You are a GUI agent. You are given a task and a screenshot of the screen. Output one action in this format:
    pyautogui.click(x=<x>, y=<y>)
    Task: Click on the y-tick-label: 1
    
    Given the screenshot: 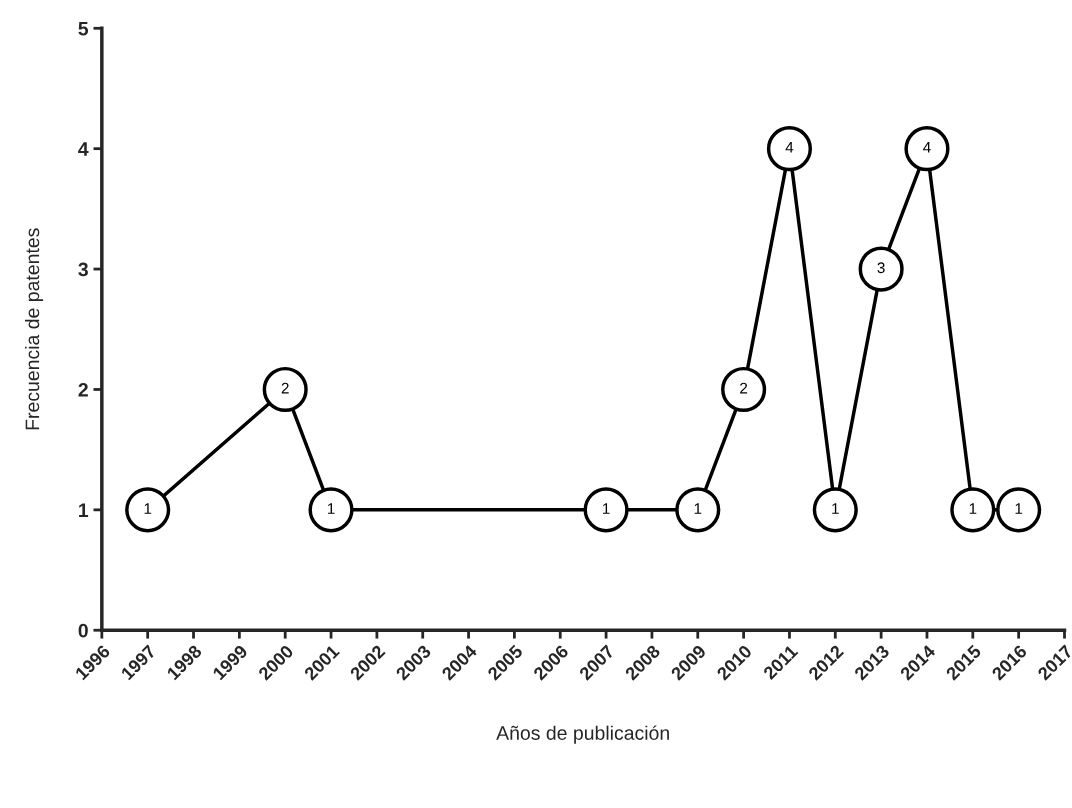 What is the action you would take?
    pyautogui.click(x=84, y=510)
    